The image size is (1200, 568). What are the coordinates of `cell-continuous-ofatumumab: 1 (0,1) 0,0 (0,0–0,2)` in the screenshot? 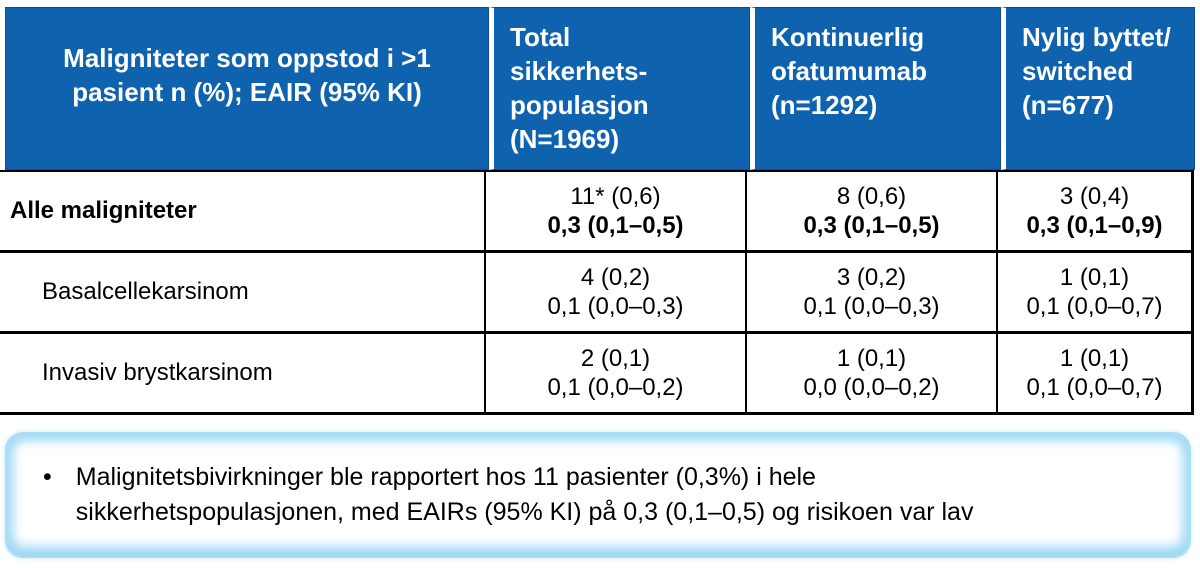 It's located at (870, 373).